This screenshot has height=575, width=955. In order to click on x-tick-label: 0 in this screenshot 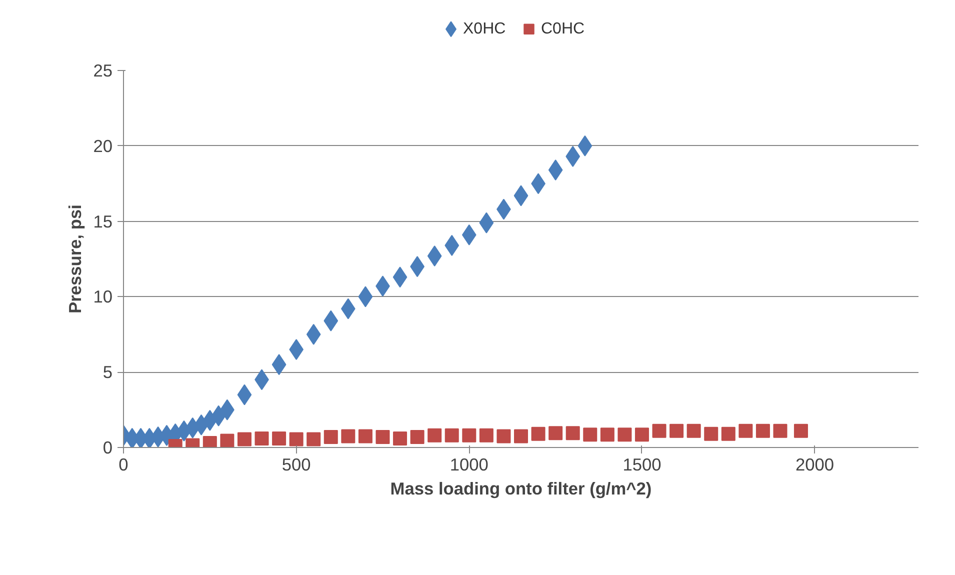, I will do `click(123, 464)`.